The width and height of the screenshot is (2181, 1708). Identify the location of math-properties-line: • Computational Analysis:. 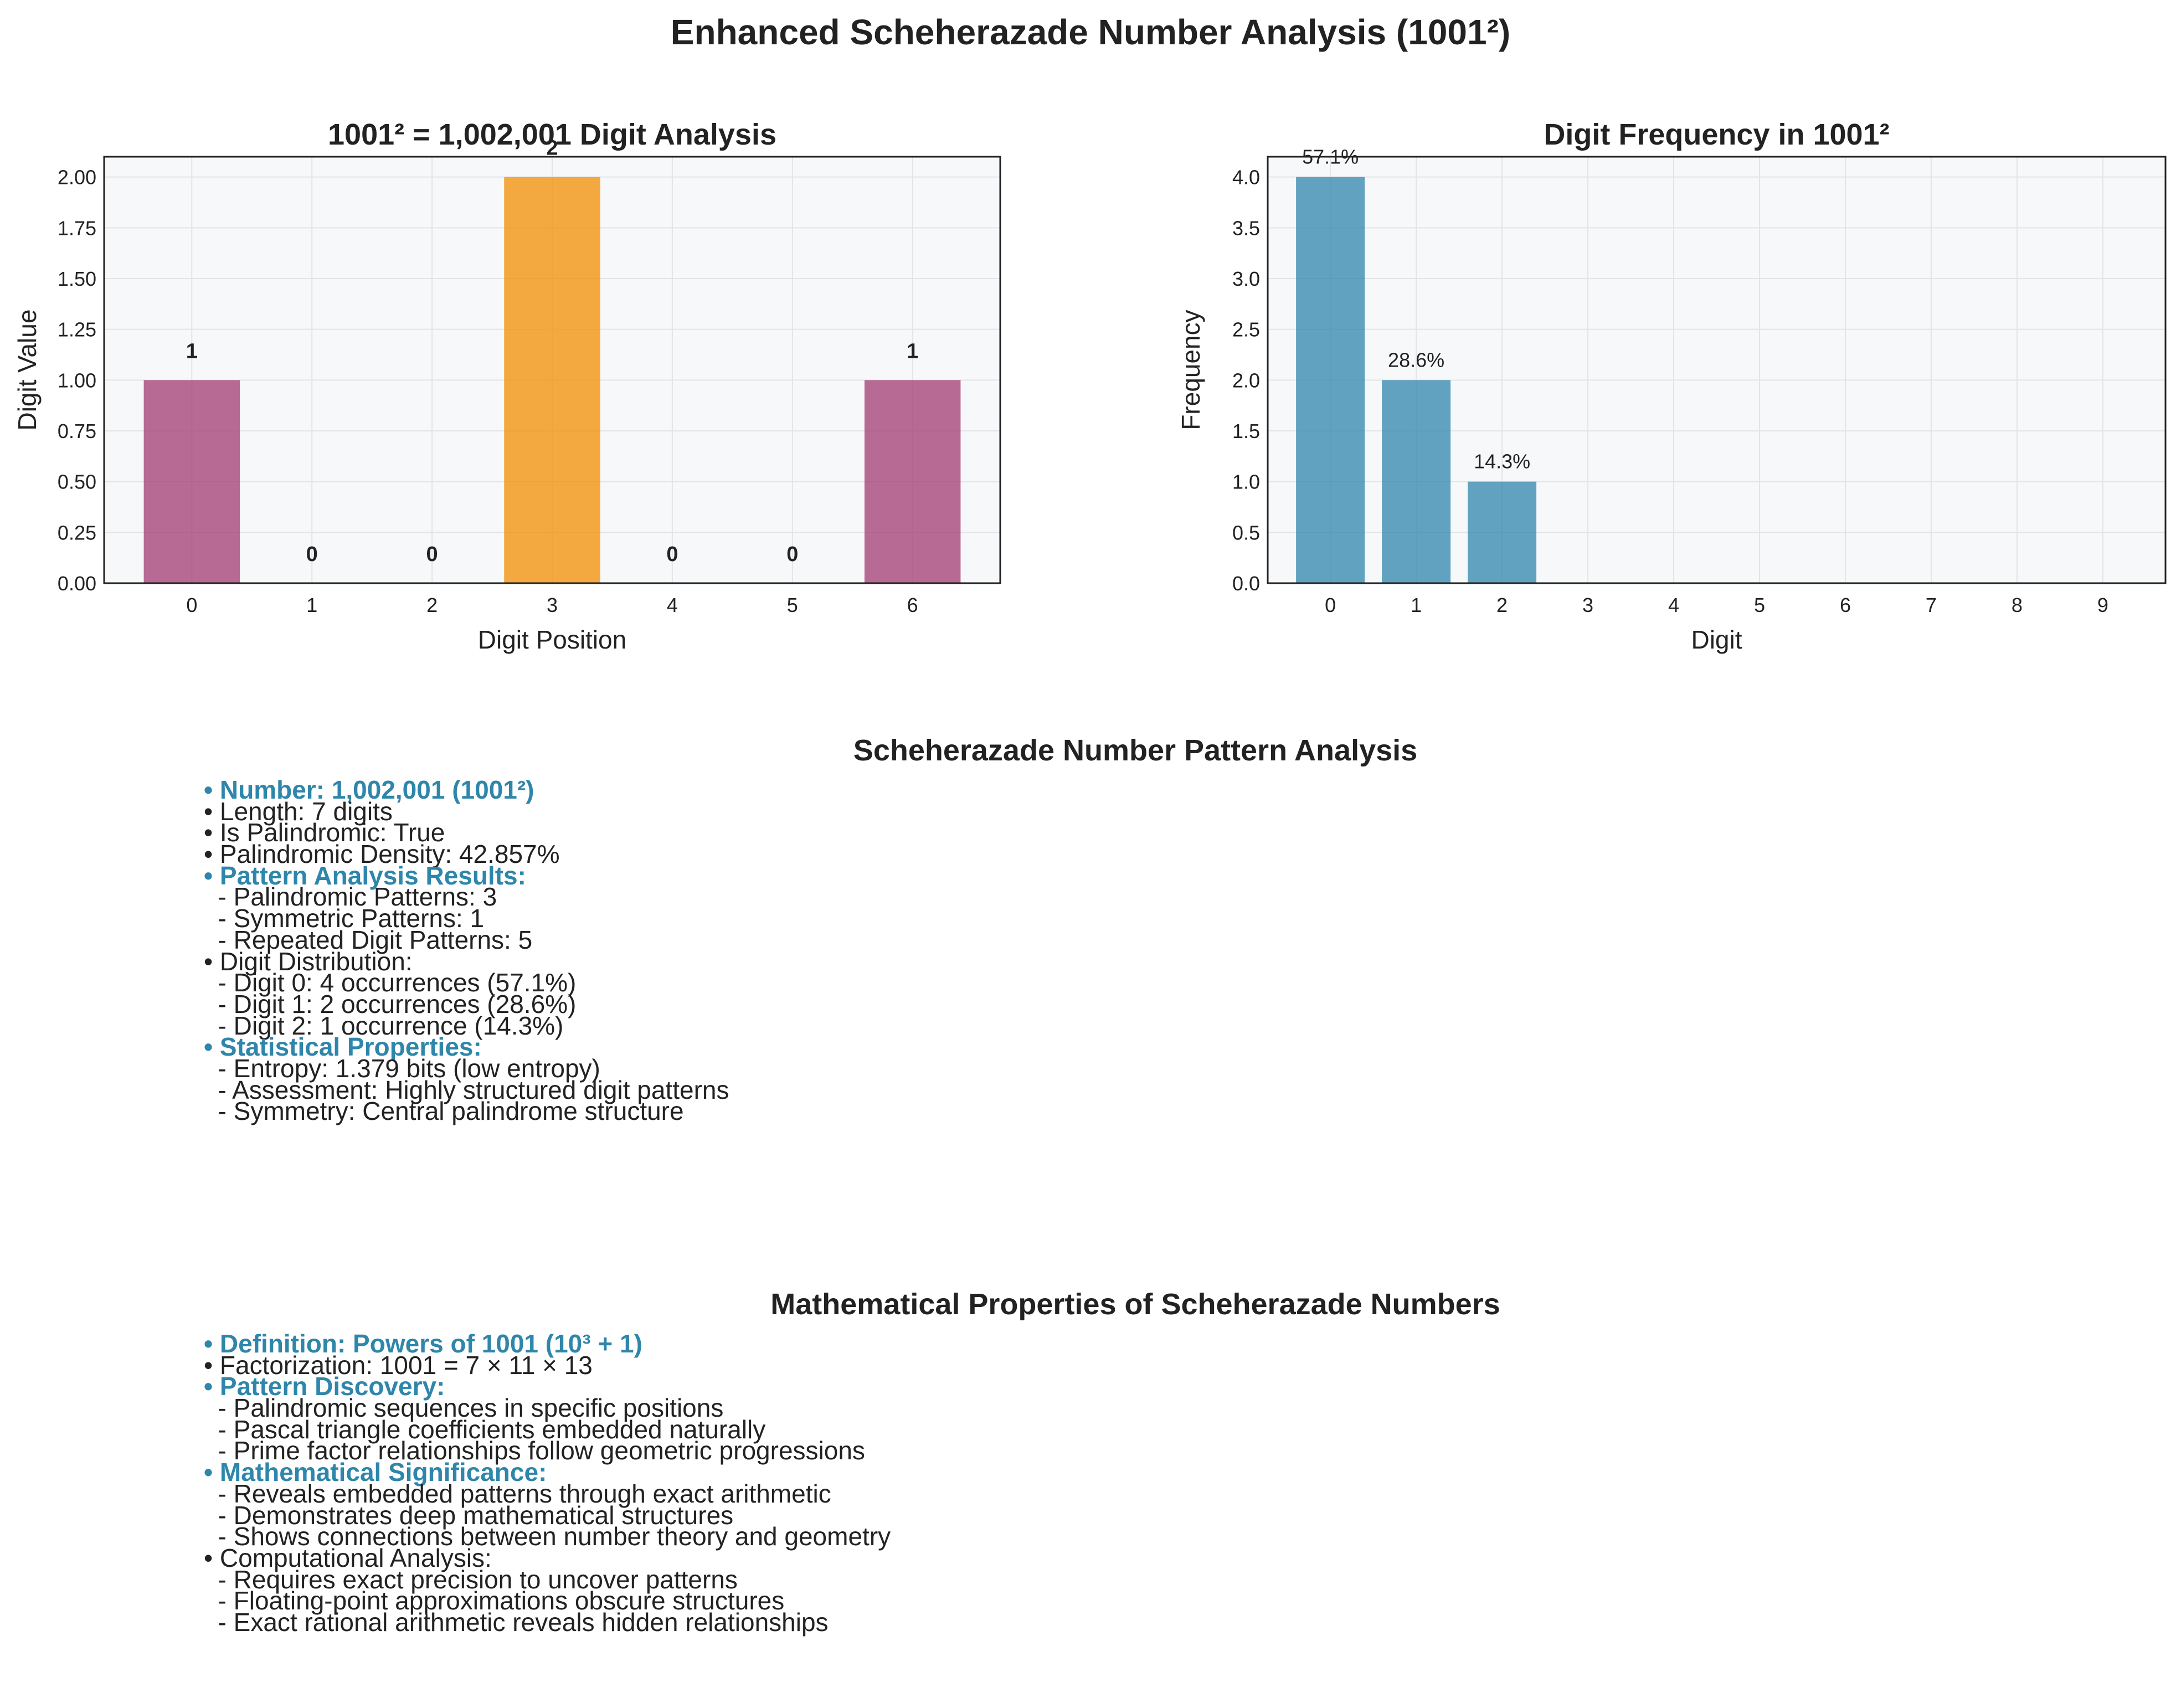
(348, 1558).